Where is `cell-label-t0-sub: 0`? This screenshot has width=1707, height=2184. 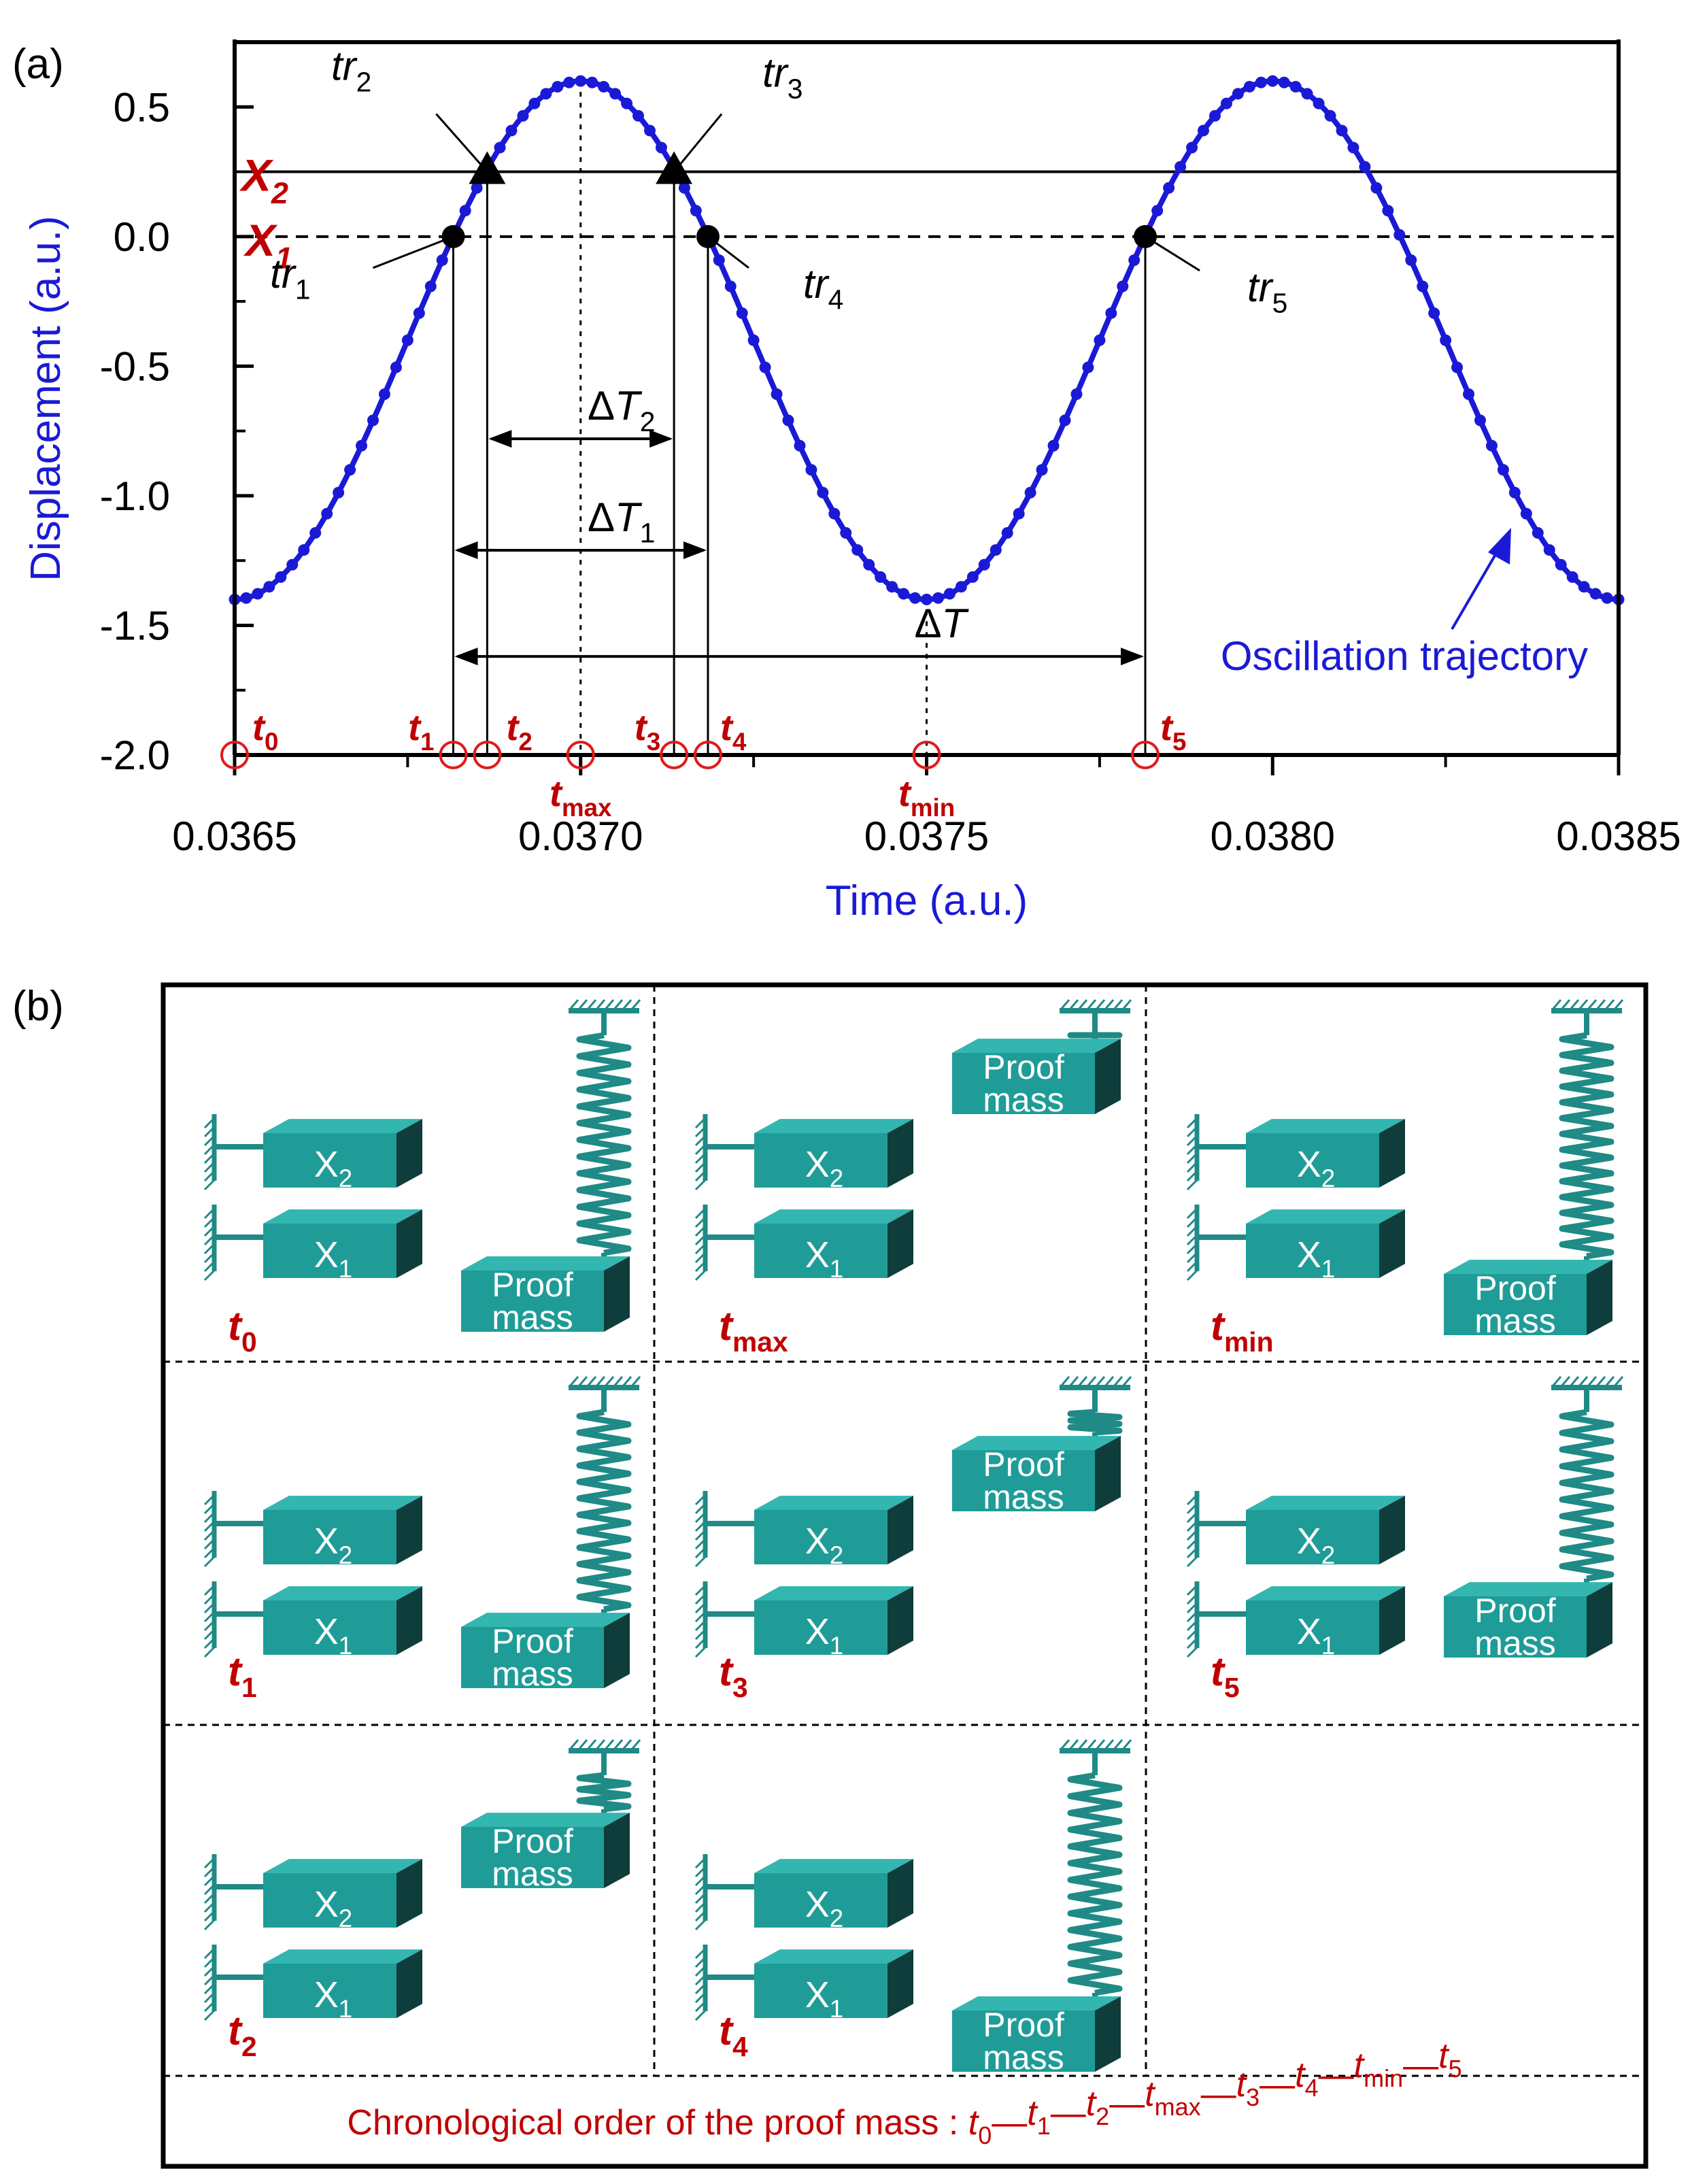
cell-label-t0-sub: 0 is located at coordinates (249, 1342).